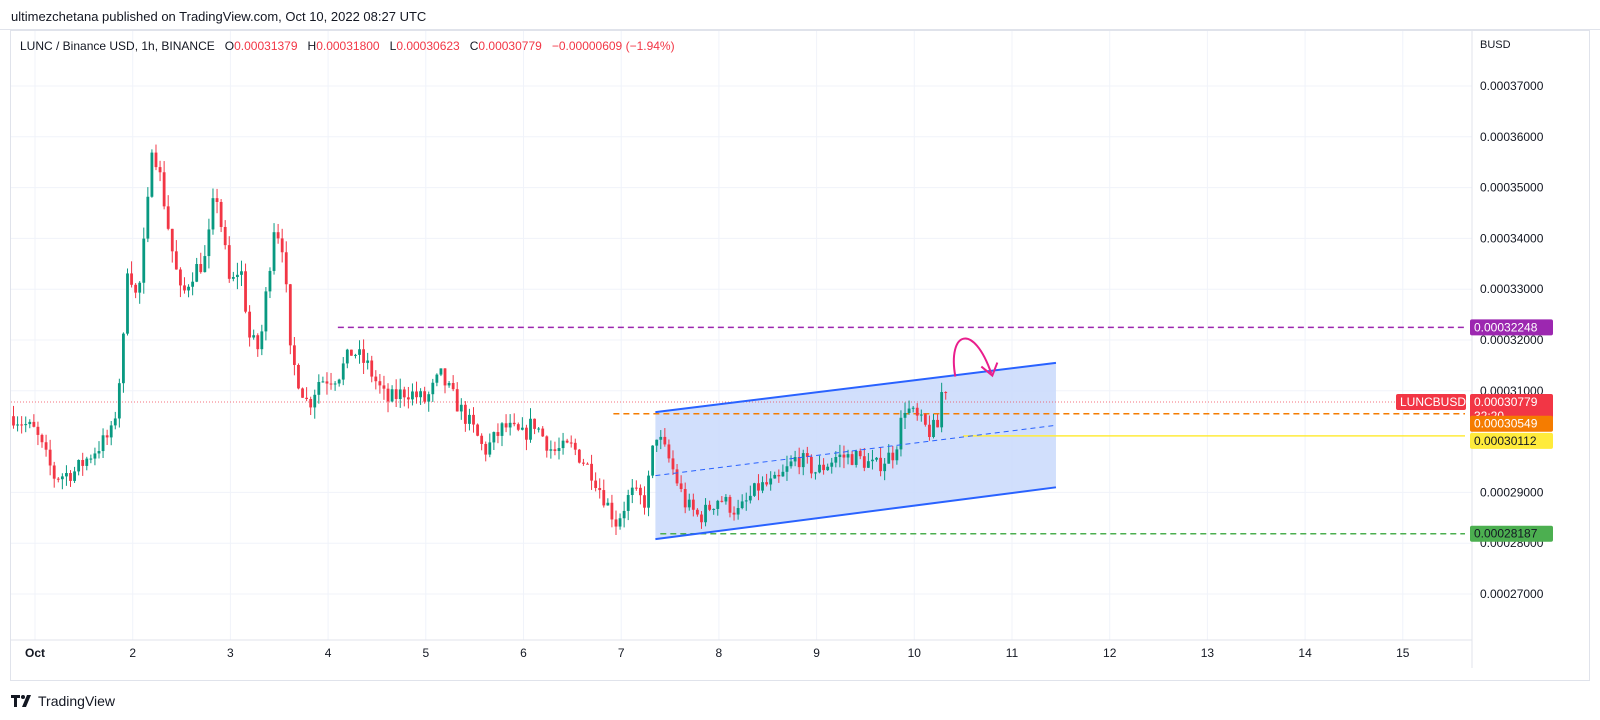 The width and height of the screenshot is (1600, 720). I want to click on legend-close: 0.00030779, so click(510, 46).